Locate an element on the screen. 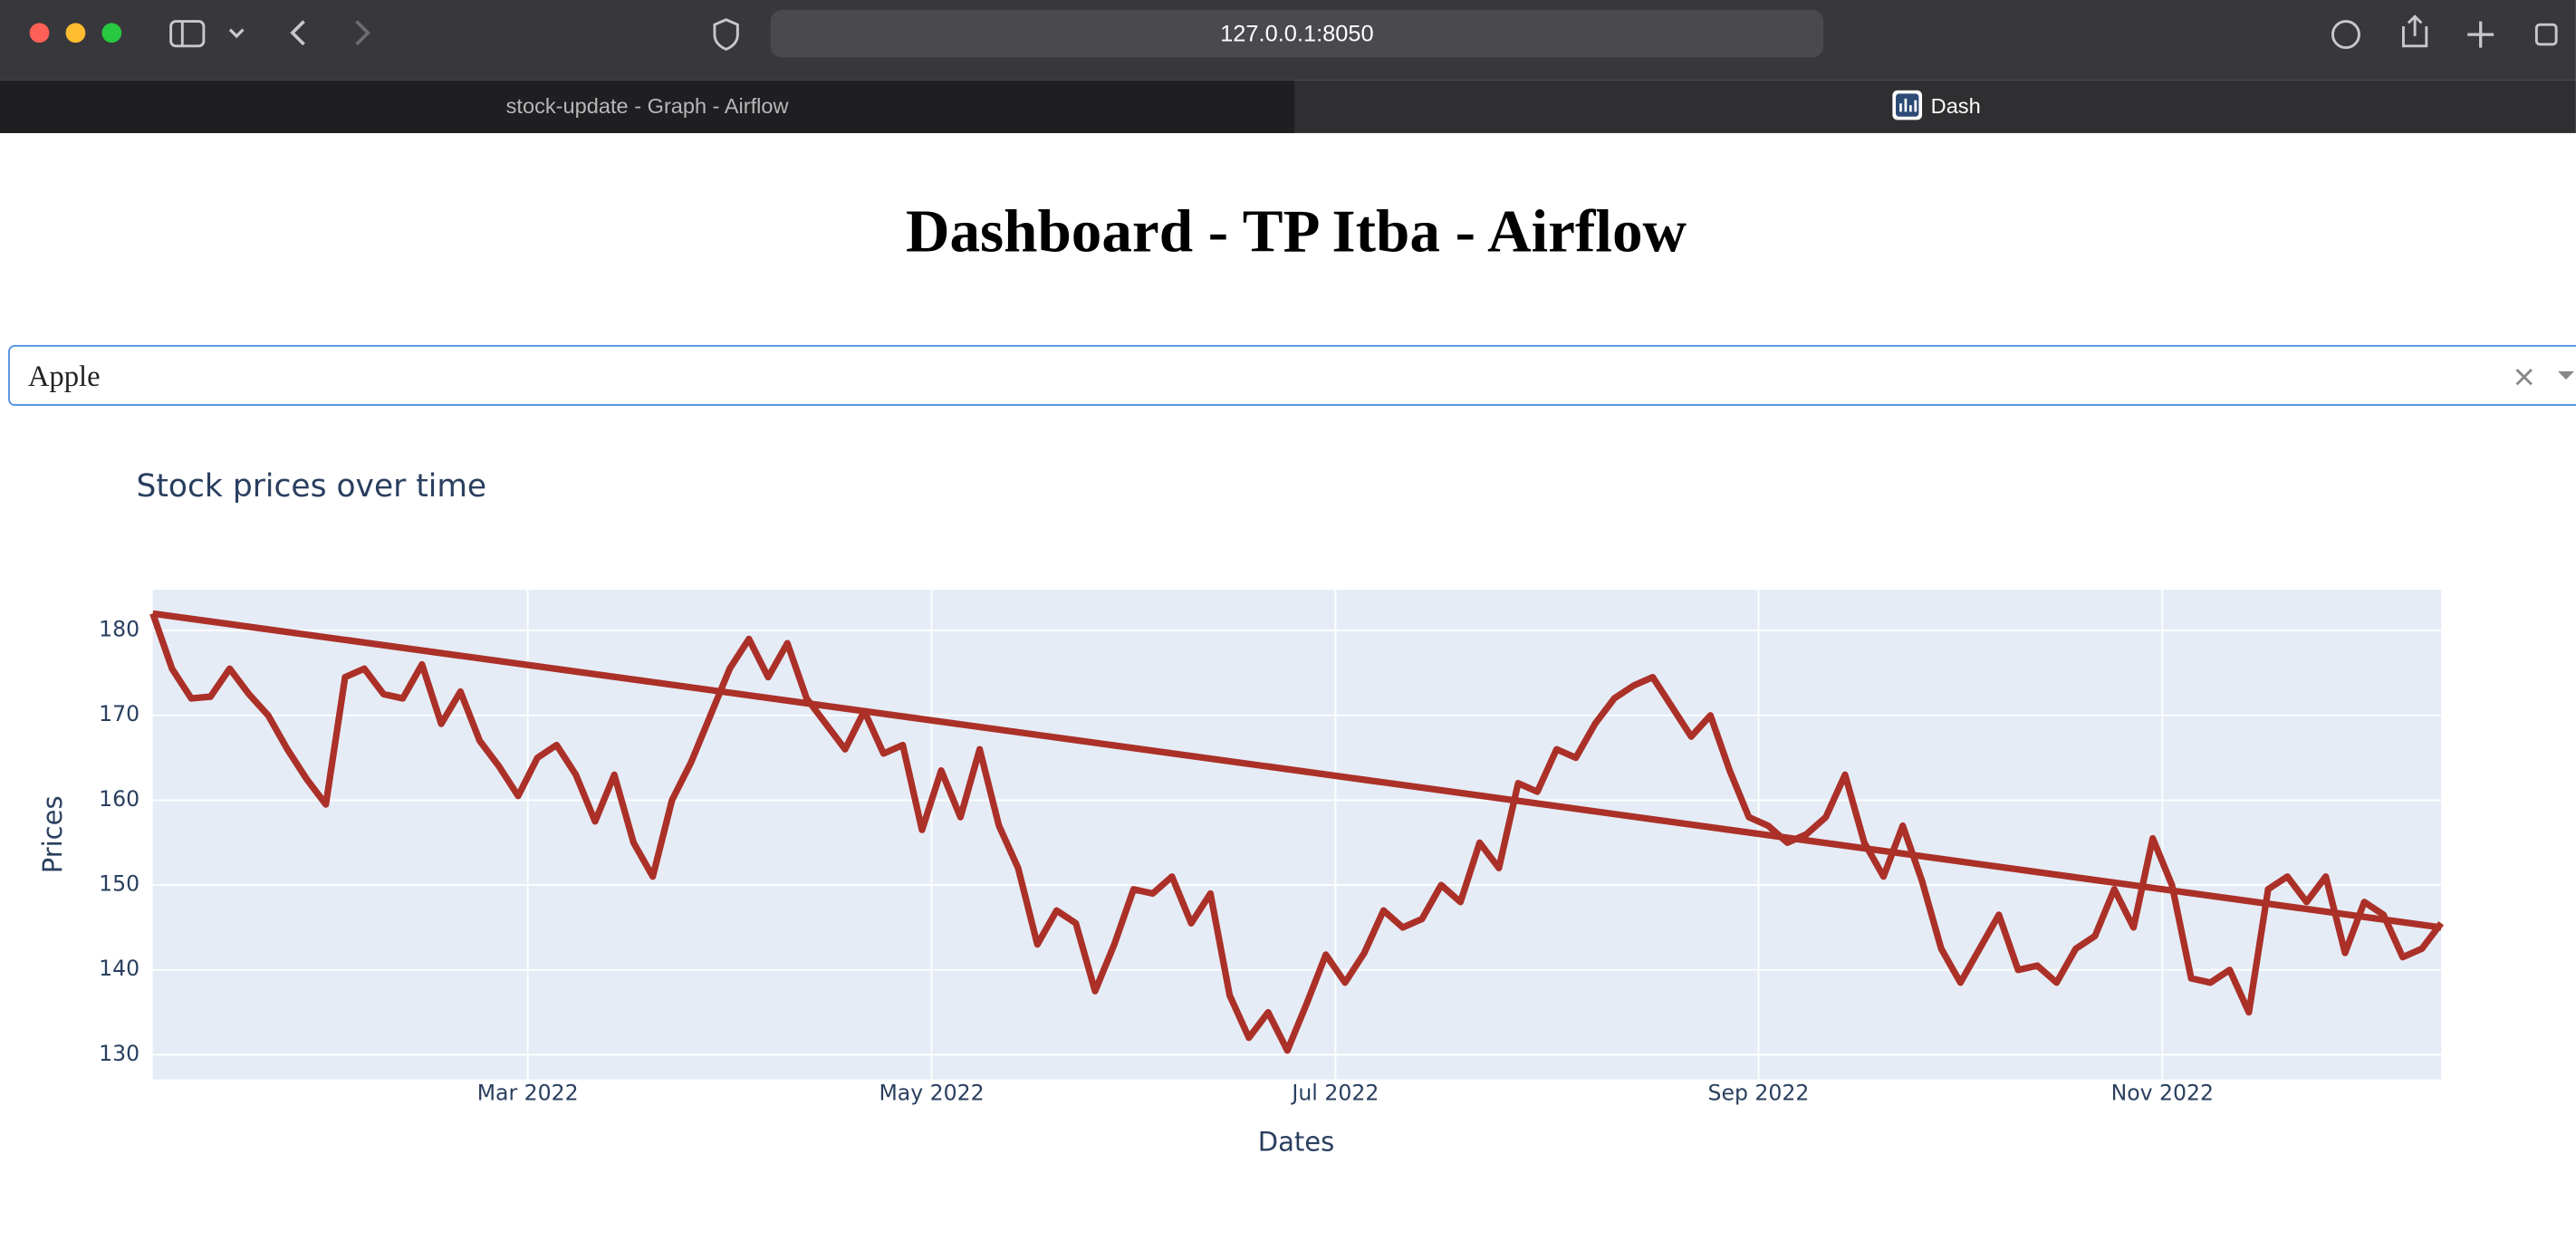 This screenshot has height=1250, width=2576. downloads-button is located at coordinates (2345, 35).